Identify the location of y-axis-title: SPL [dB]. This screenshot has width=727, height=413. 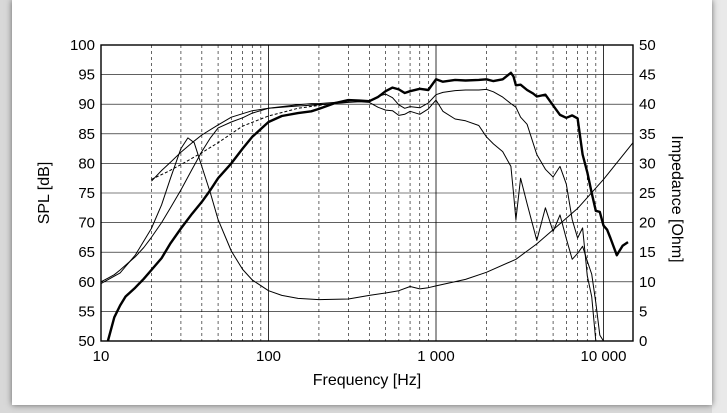
(44, 193).